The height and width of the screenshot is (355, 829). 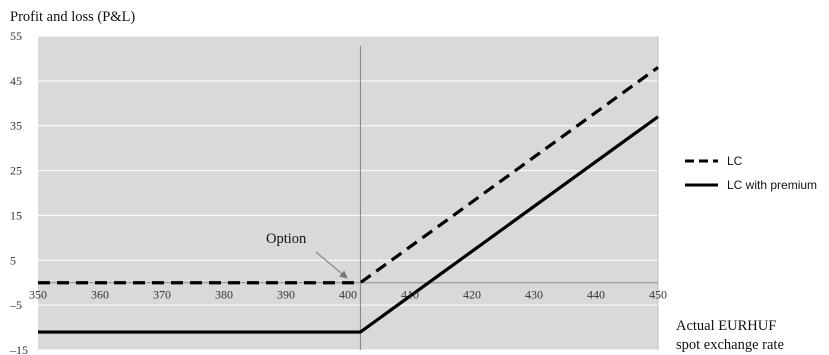 I want to click on y-tick-label: –5, so click(x=15, y=305).